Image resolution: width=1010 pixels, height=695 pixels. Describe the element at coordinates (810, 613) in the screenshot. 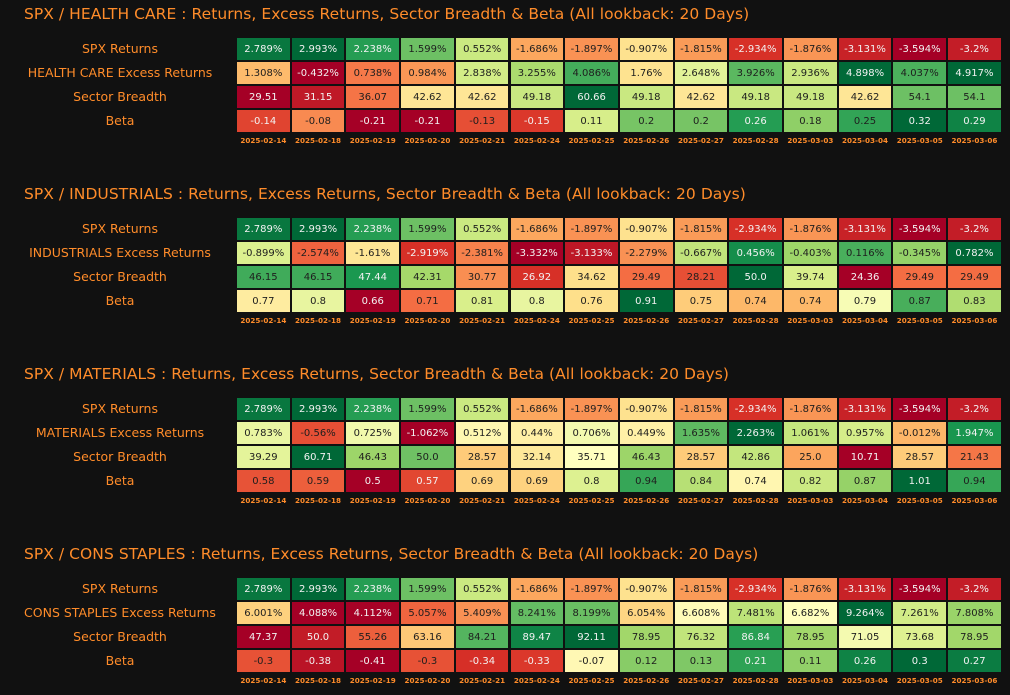

I see `heatmap-cell: 6.682%` at that location.